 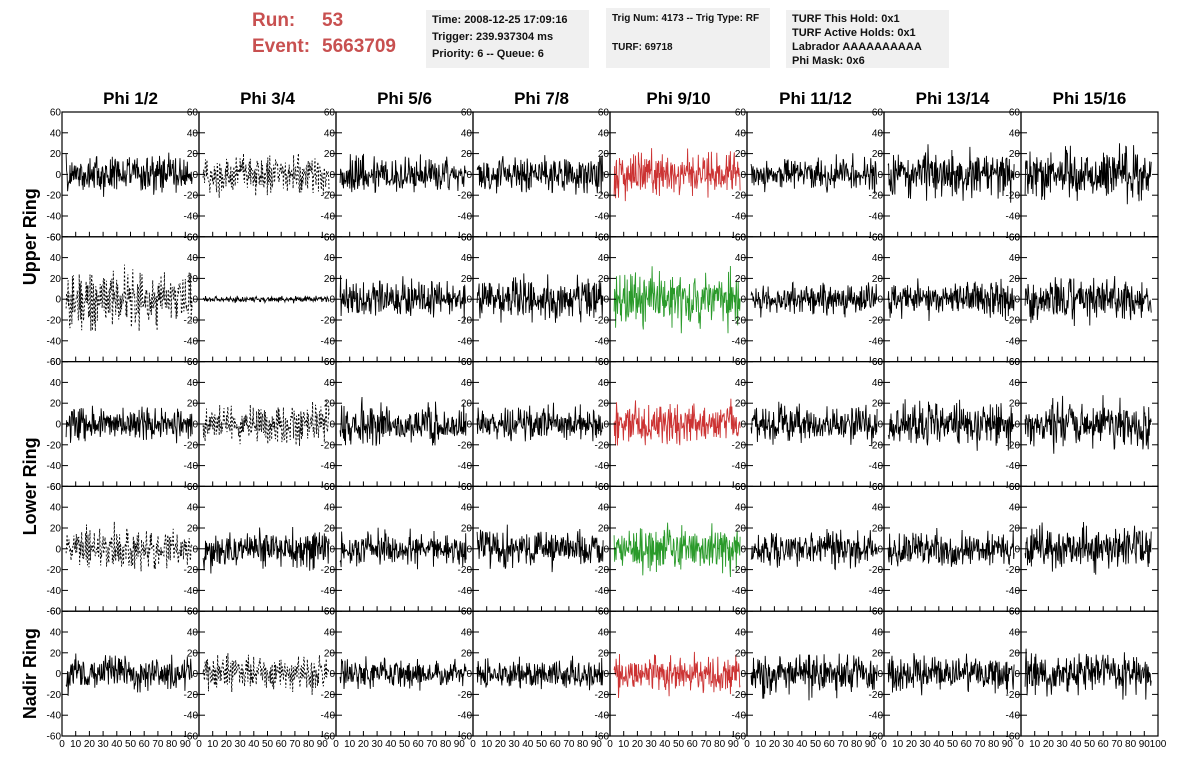 What do you see at coordinates (309, 744) in the screenshot?
I see `xtick-label-c2-8: 80` at bounding box center [309, 744].